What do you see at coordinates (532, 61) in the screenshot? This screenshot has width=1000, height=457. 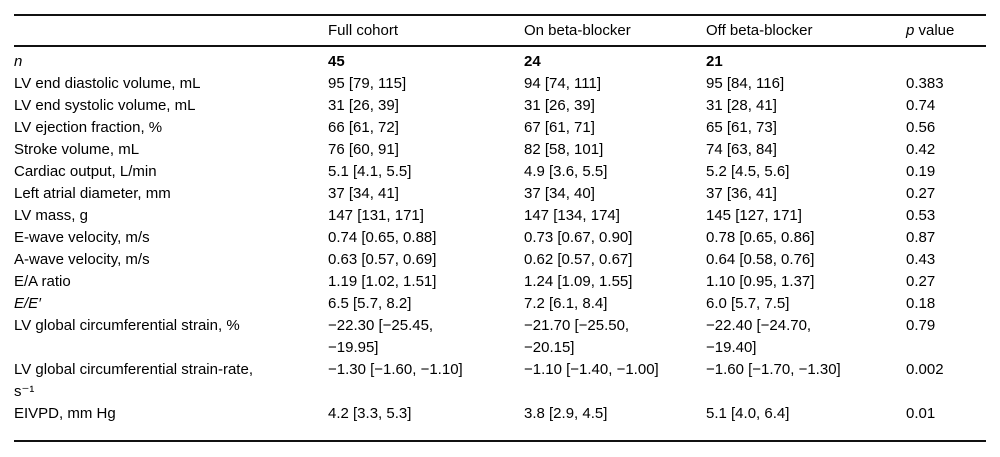 I see `on-beta-blocker-value: 24` at bounding box center [532, 61].